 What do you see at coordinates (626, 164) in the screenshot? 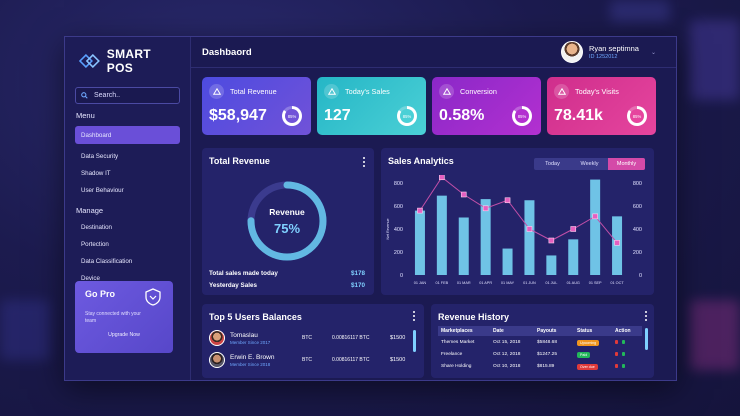
I see `tab-monthly: Monthly` at bounding box center [626, 164].